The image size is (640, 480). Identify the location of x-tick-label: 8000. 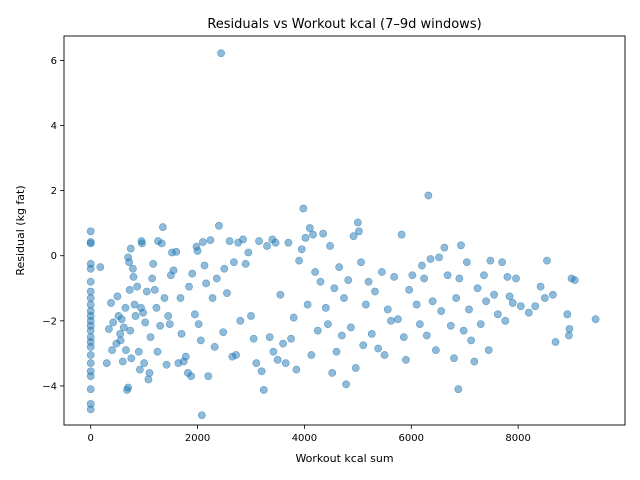
(517, 438).